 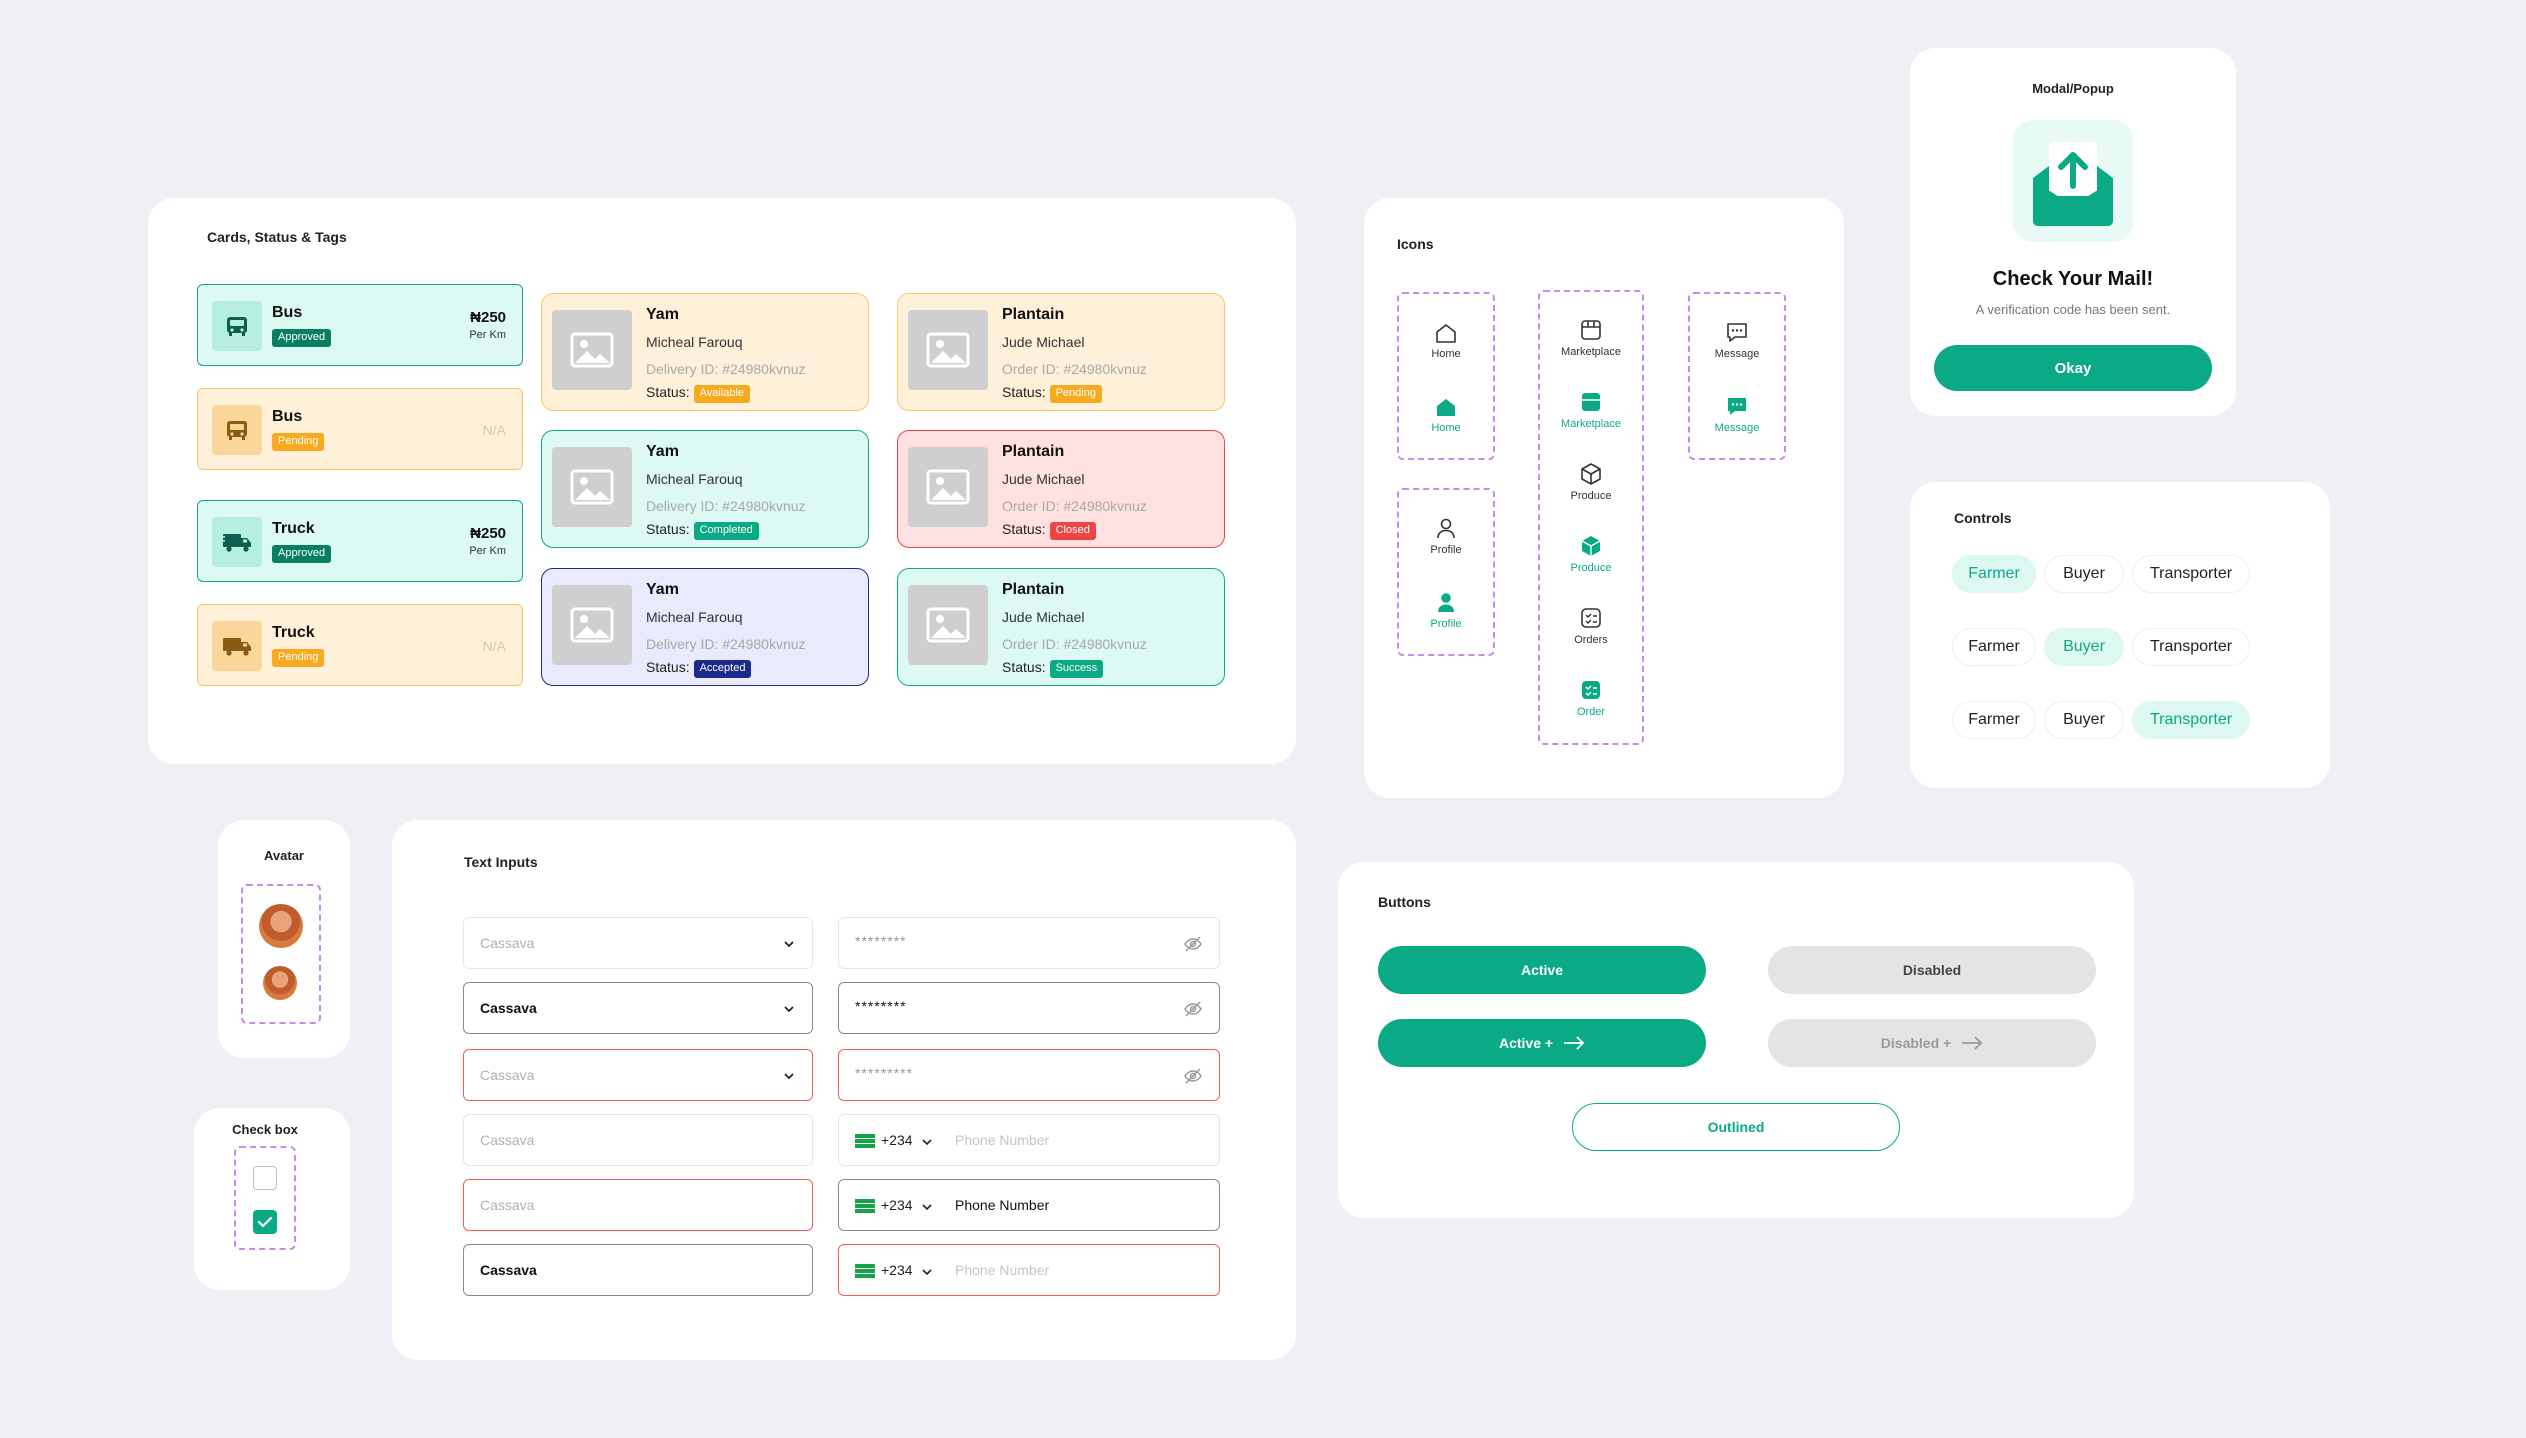 I want to click on okay-button: Okay, so click(x=2073, y=368).